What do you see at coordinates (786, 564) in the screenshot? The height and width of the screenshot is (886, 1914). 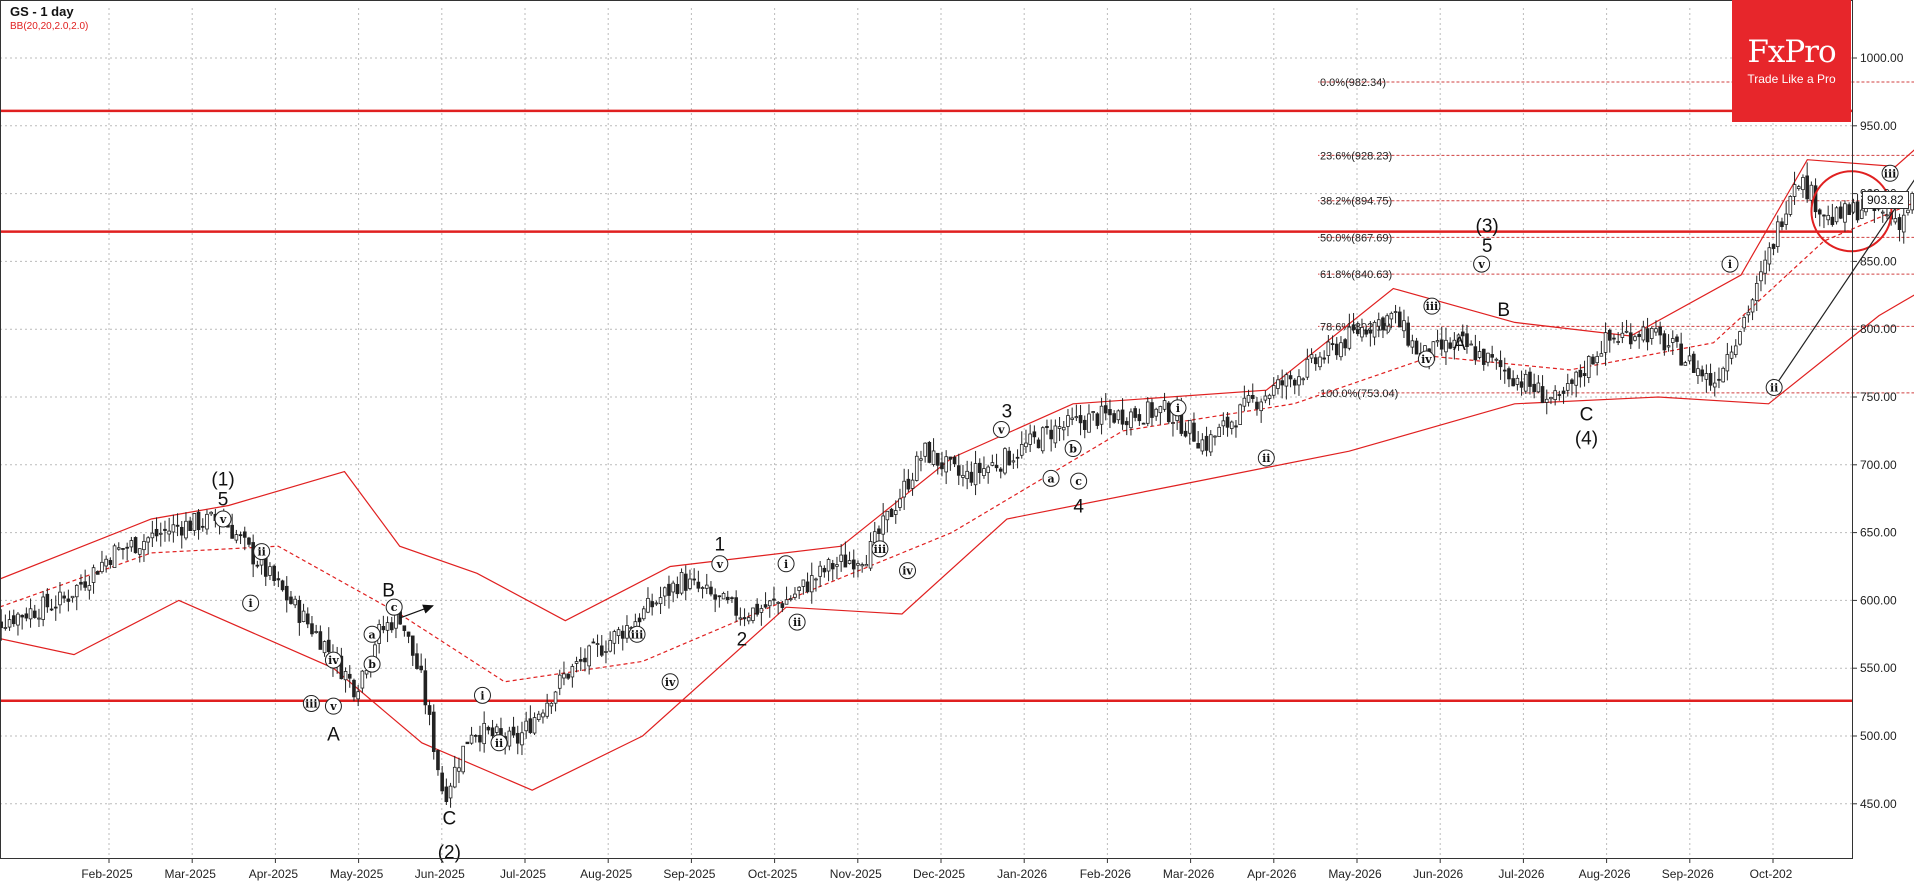 I see `wave-label: i` at bounding box center [786, 564].